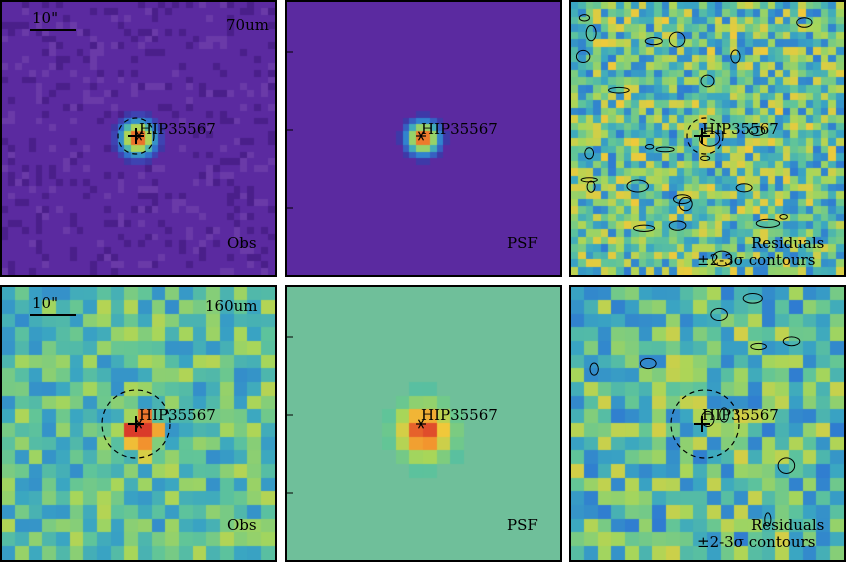 The height and width of the screenshot is (566, 850). I want to click on 160um-psf-overlay, so click(356, 415).